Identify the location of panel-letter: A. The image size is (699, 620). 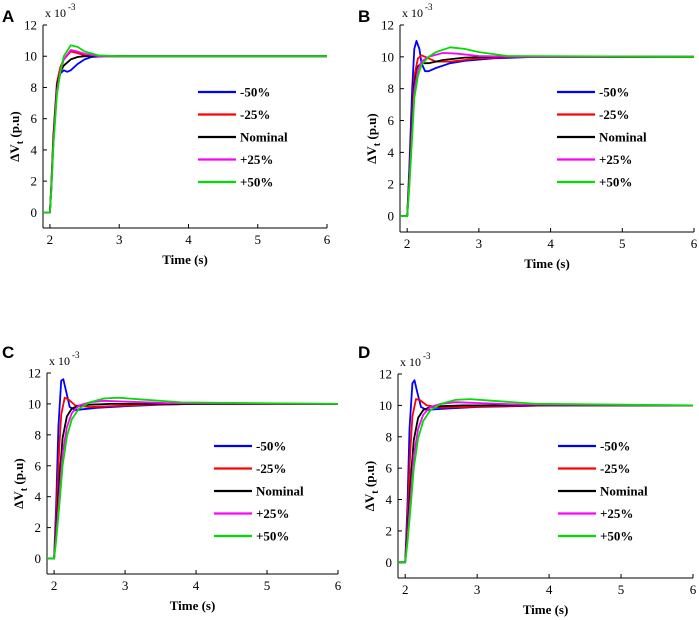
(8, 16).